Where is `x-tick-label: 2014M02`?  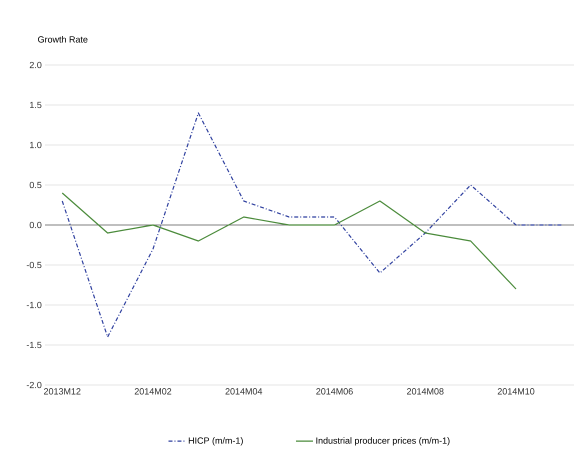
x-tick-label: 2014M02 is located at coordinates (153, 391).